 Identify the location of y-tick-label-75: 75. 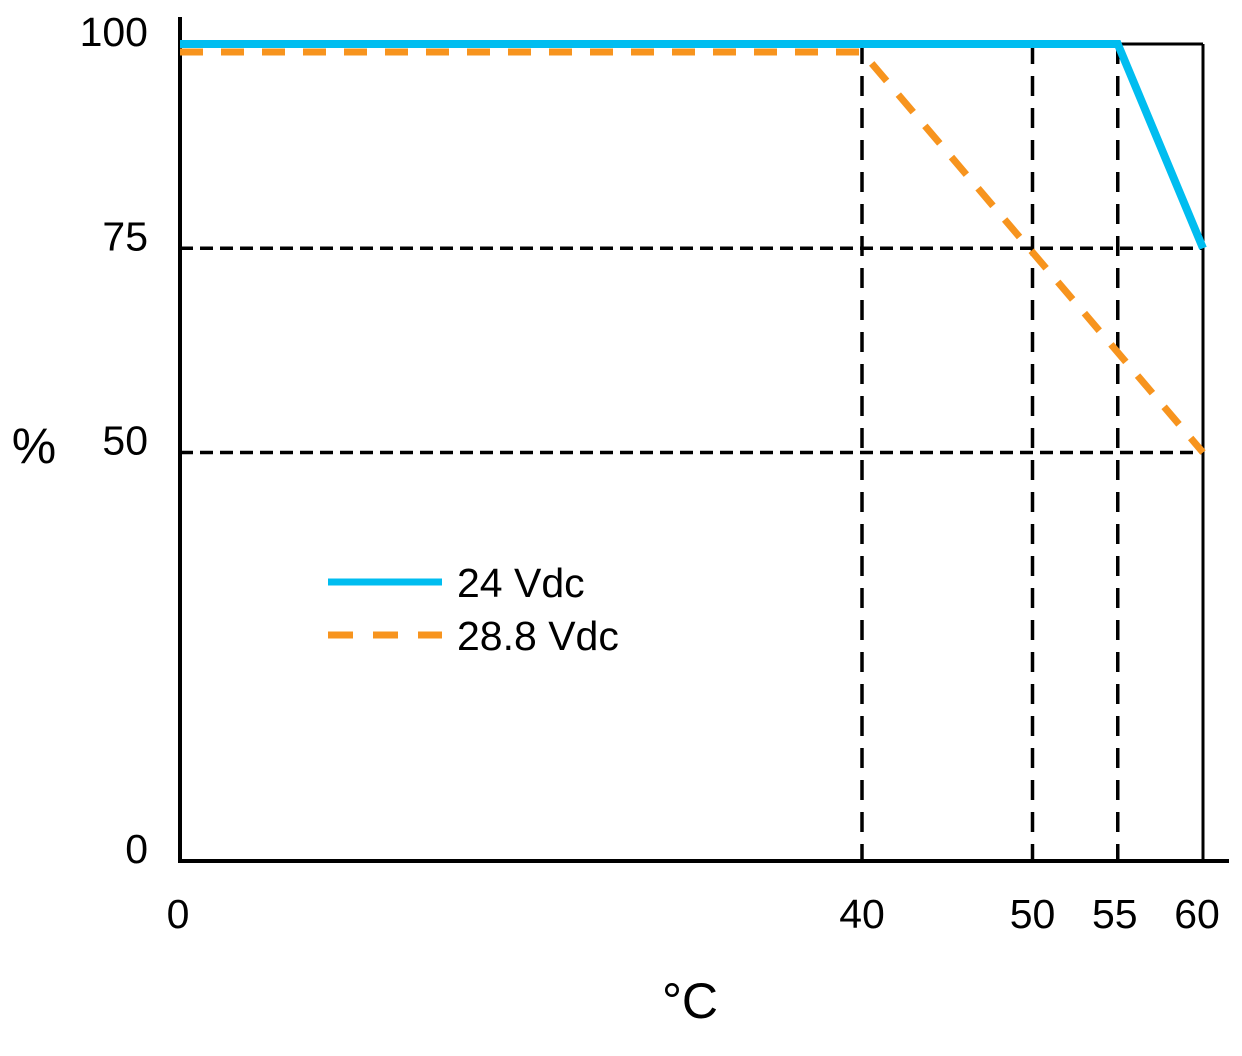
(125, 236).